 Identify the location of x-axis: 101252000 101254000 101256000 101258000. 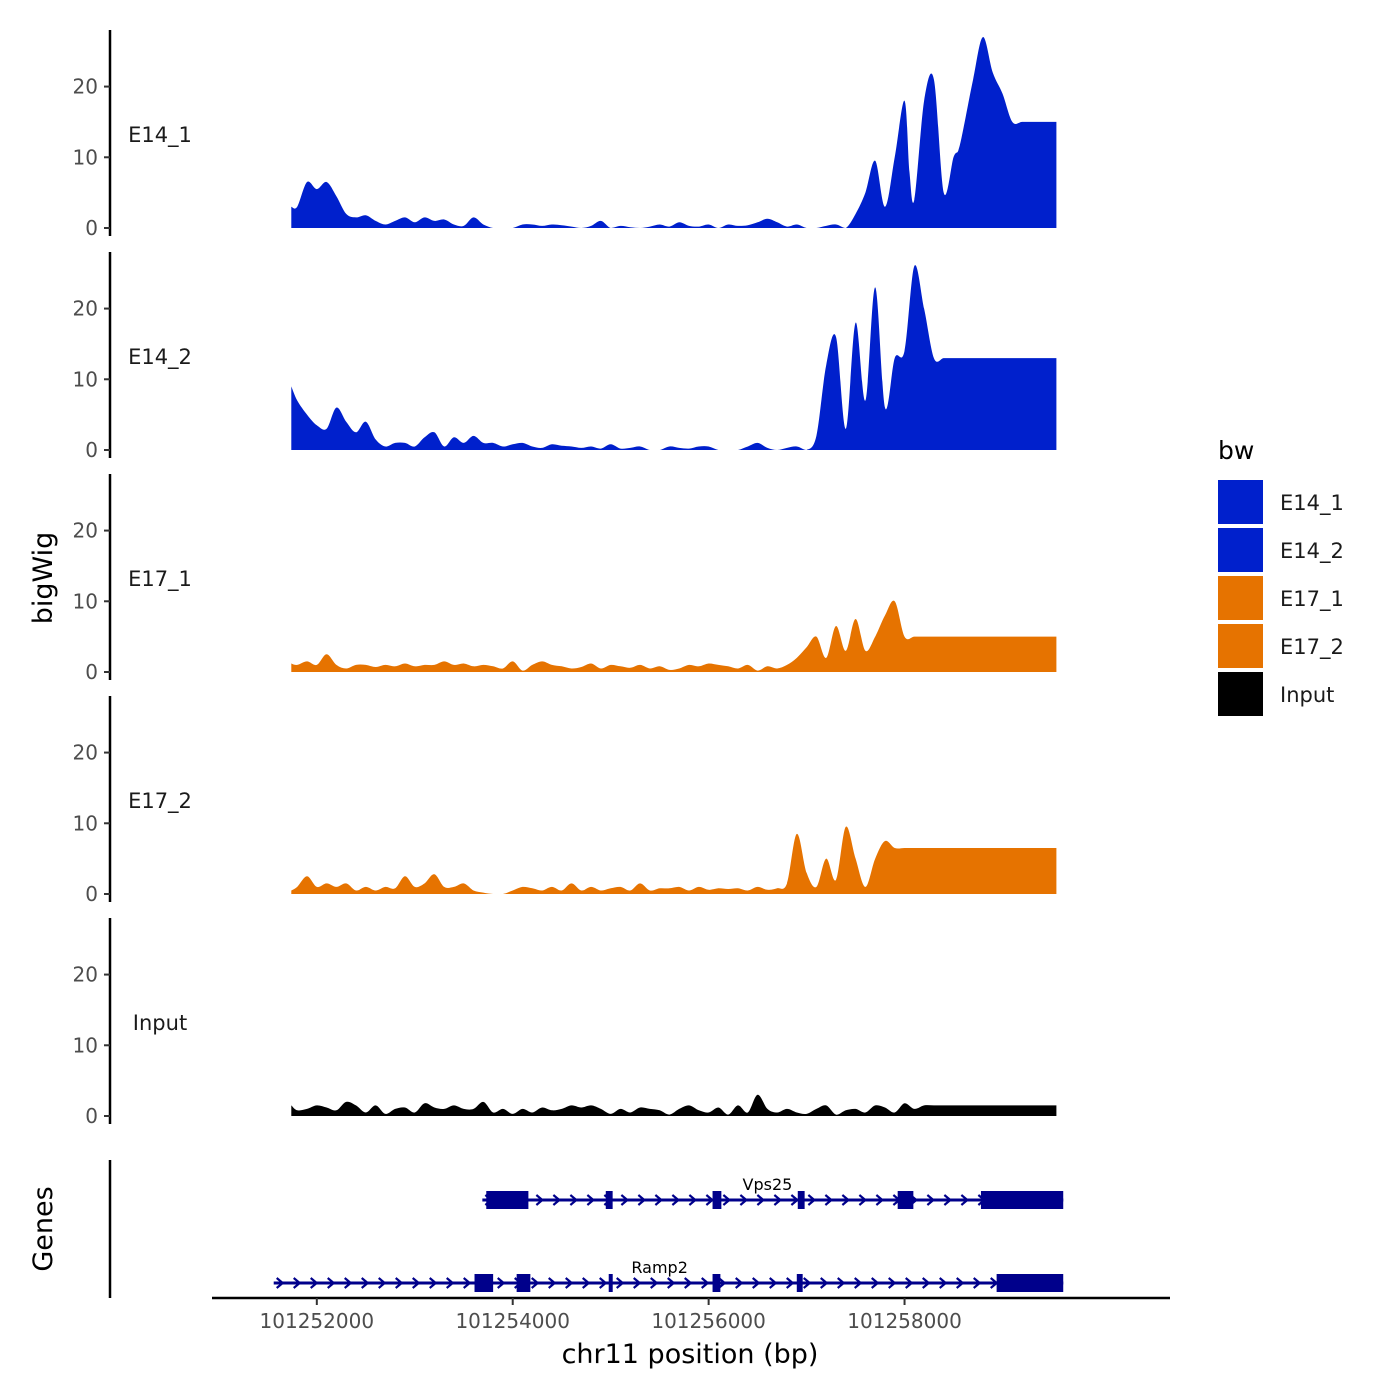
(691, 1314).